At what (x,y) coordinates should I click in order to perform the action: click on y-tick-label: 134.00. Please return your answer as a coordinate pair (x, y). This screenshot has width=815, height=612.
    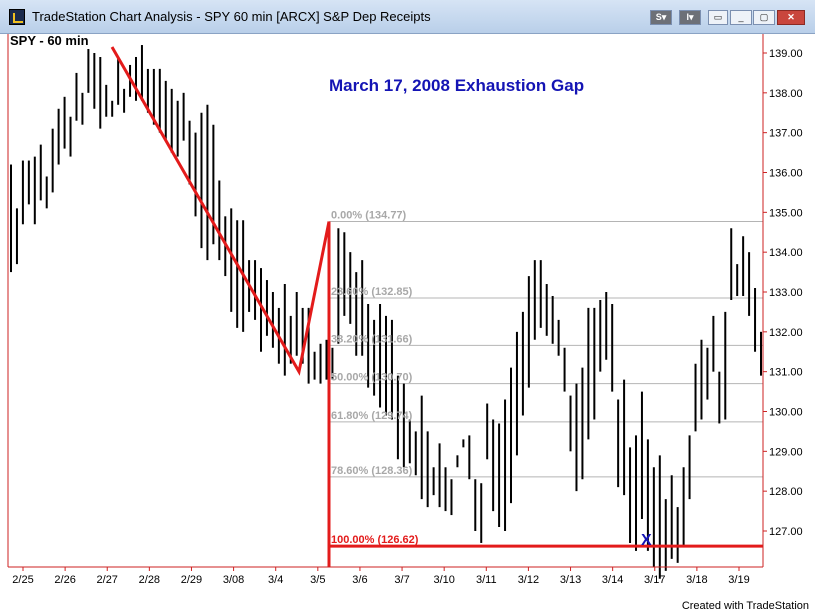
    Looking at the image, I should click on (786, 253).